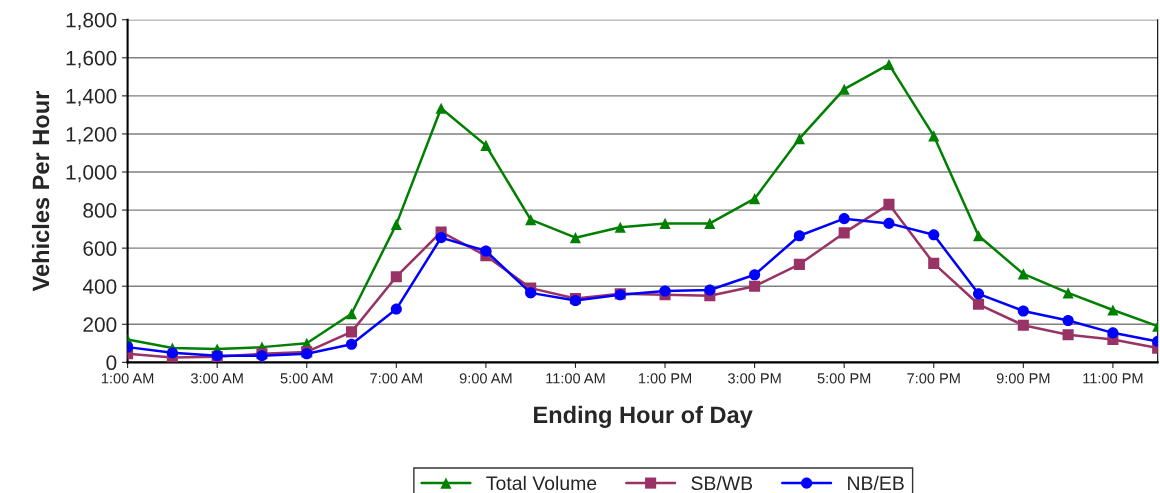 The height and width of the screenshot is (493, 1160). What do you see at coordinates (575, 378) in the screenshot?
I see `x-tick-label: 11:00 AM` at bounding box center [575, 378].